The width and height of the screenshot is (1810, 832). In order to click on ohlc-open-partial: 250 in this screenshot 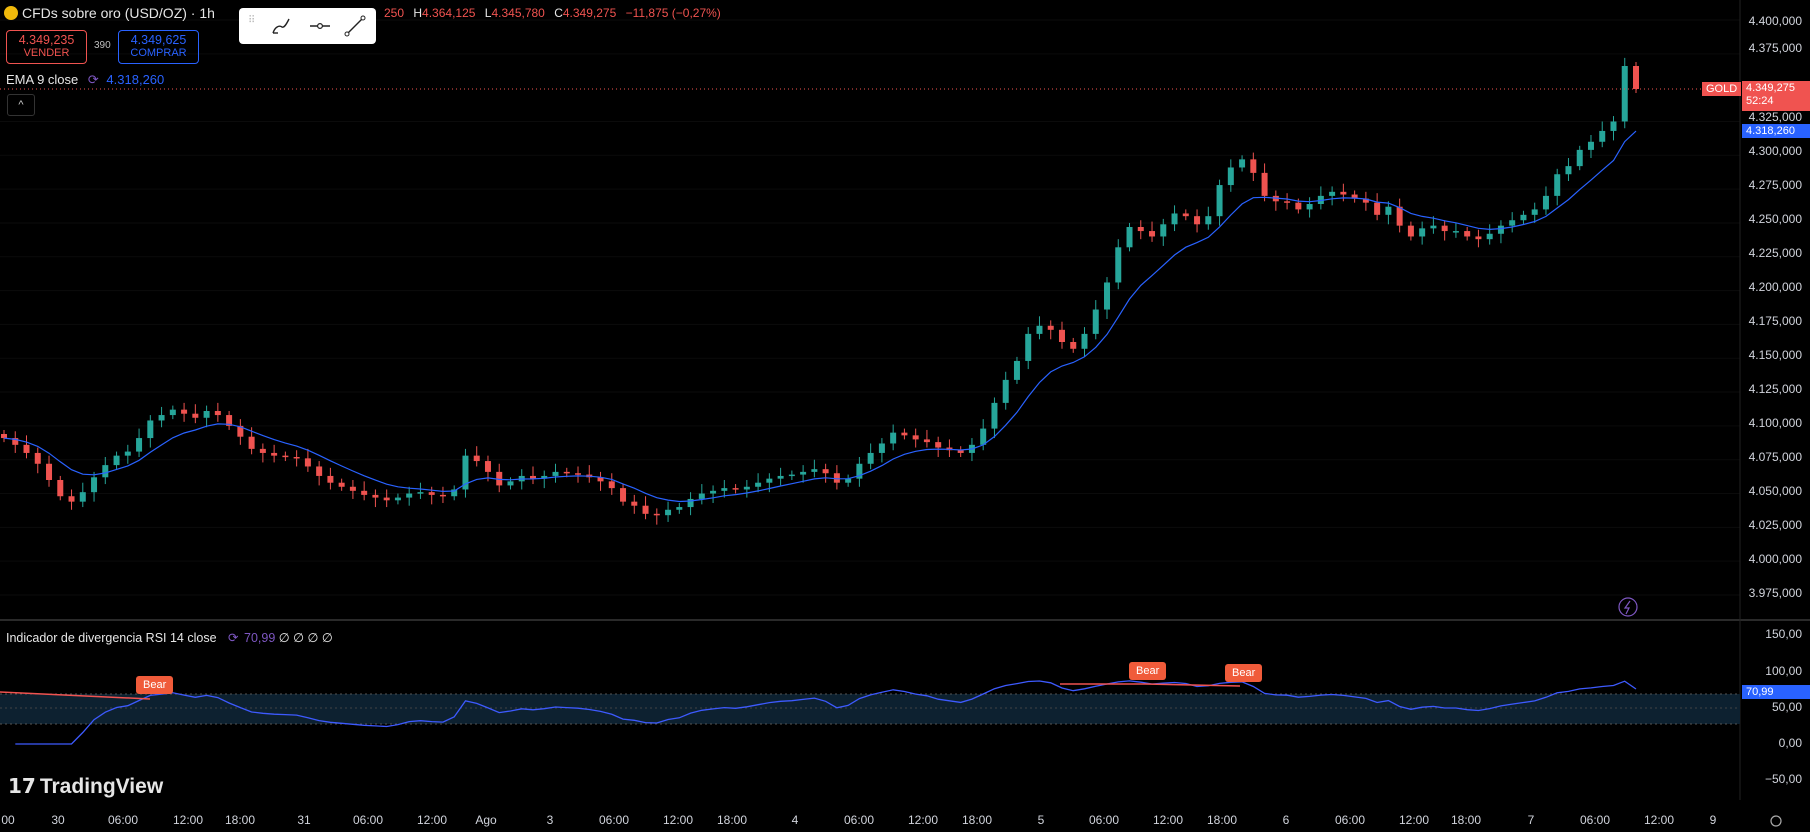, I will do `click(394, 13)`.